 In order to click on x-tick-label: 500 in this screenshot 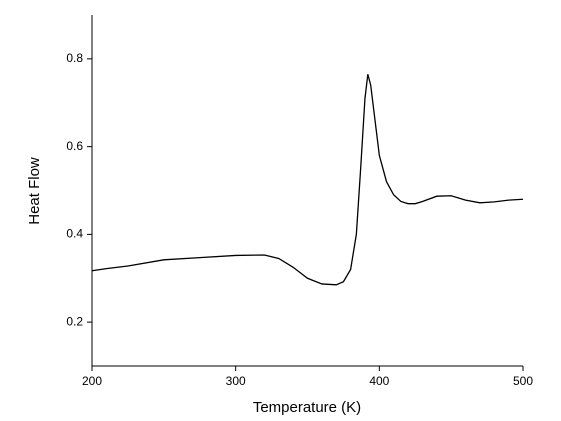, I will do `click(523, 381)`.